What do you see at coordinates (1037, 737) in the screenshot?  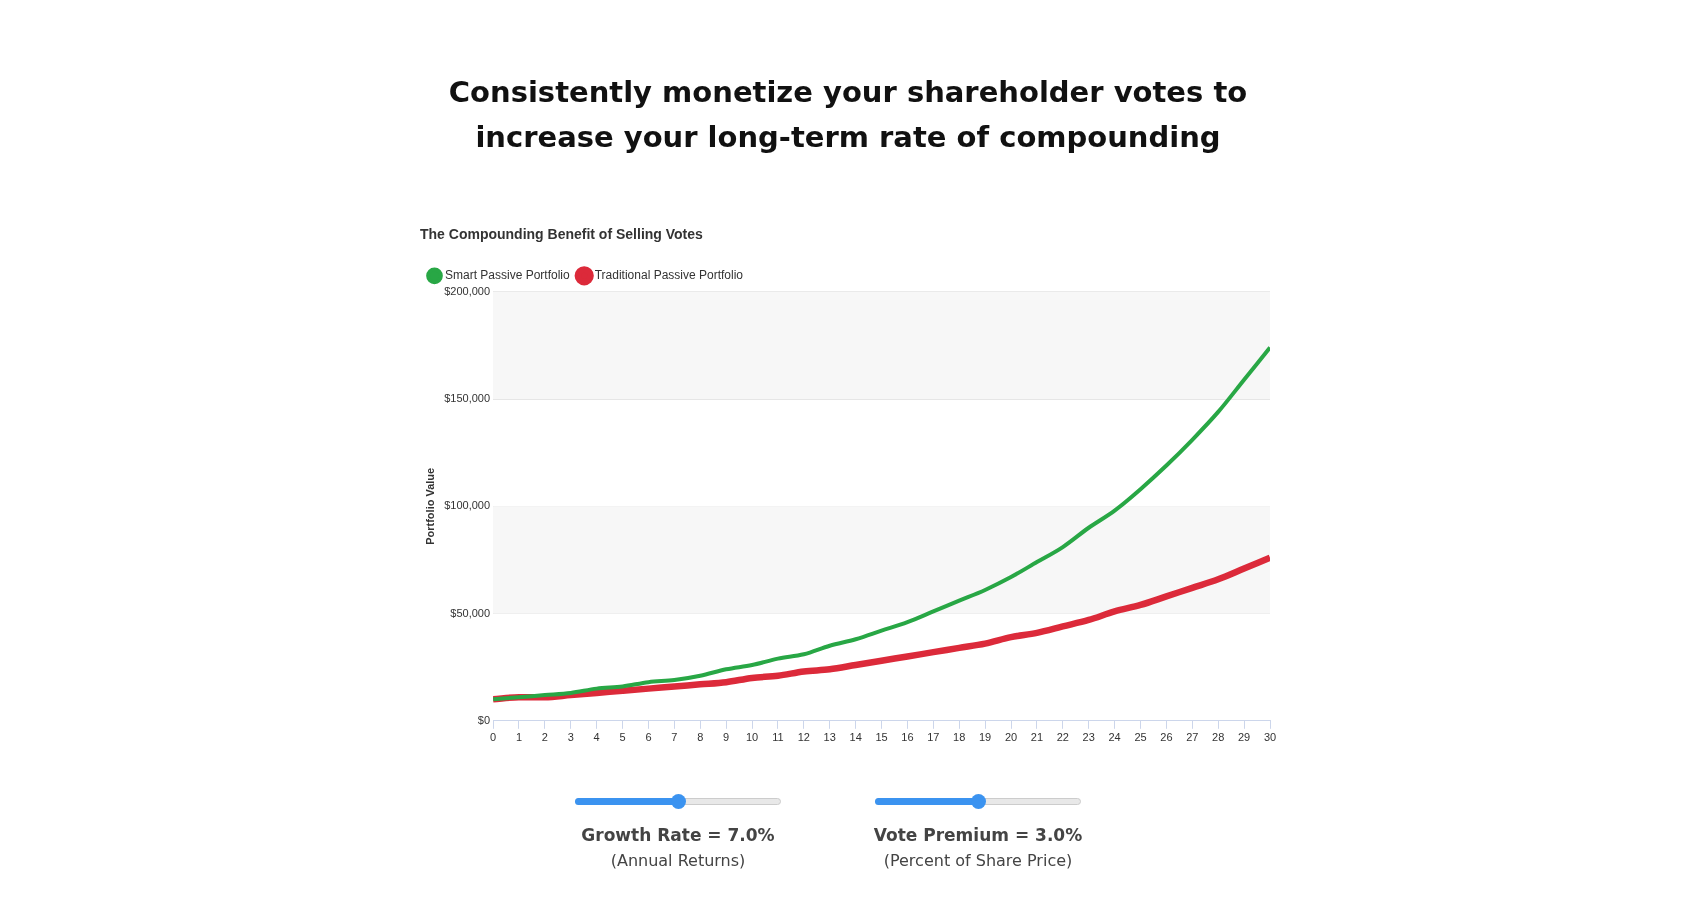 I see `x-tick-label: 21` at bounding box center [1037, 737].